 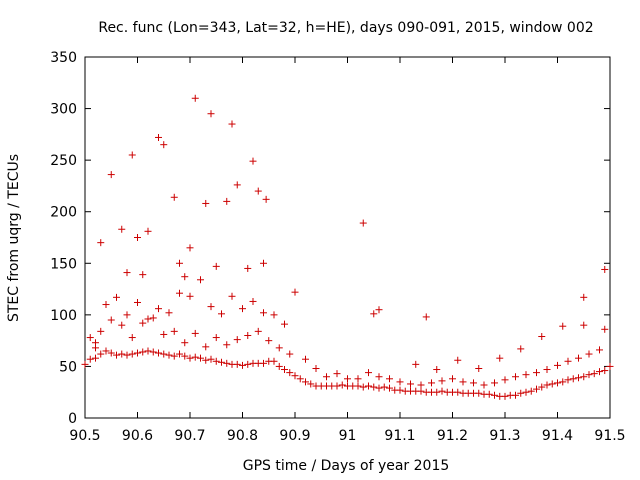 I want to click on x-tick-label: 91, so click(x=348, y=436).